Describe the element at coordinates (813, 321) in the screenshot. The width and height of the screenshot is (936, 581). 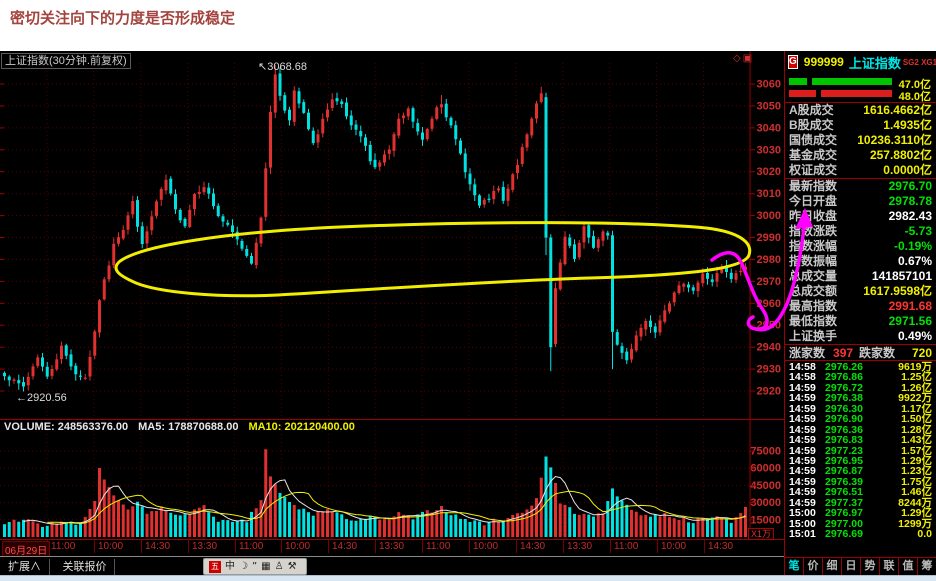
I see `stat-label: 最低指数` at that location.